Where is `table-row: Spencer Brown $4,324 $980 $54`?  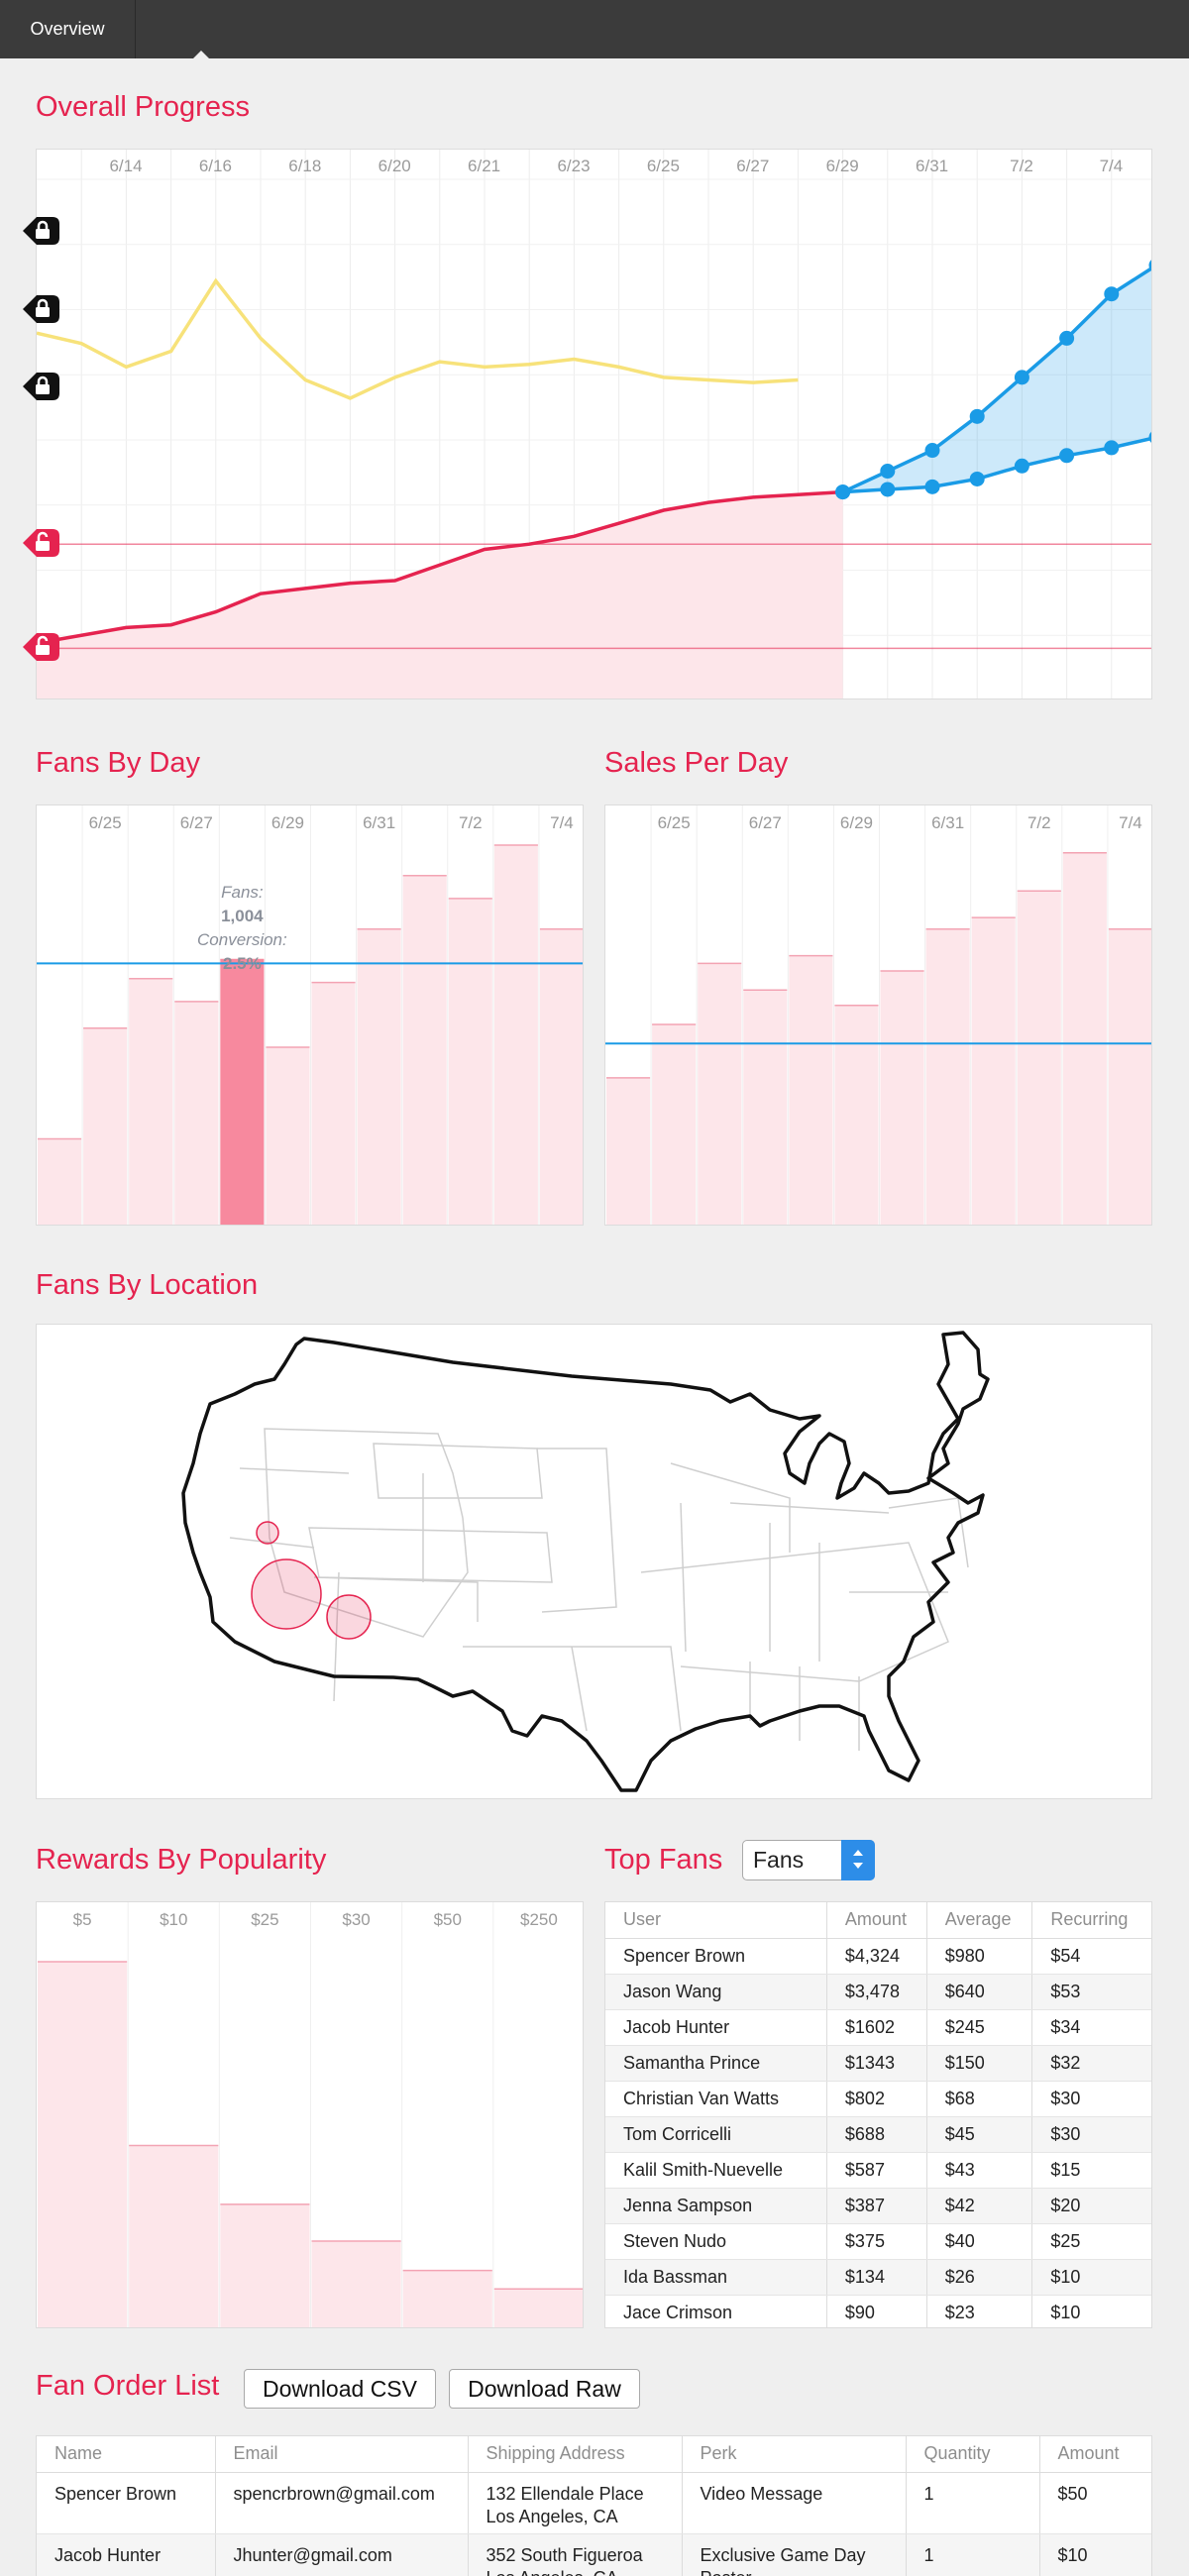
table-row: Spencer Brown $4,324 $980 $54 is located at coordinates (878, 1956).